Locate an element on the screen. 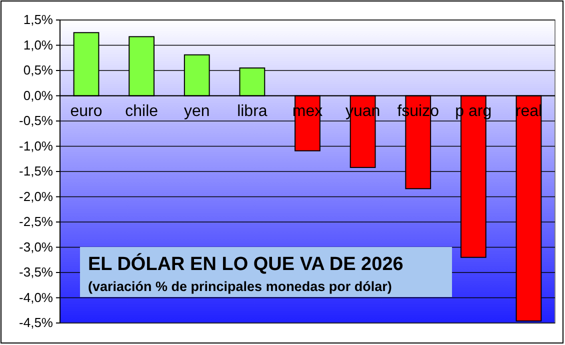 The image size is (565, 345). text: (variación % de principales monedas por dólar) is located at coordinates (240, 286).